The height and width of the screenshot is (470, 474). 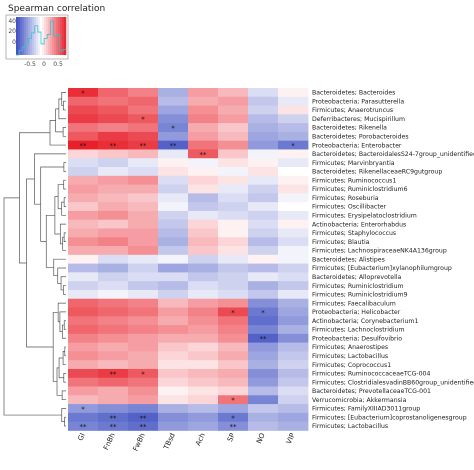 What do you see at coordinates (357, 145) in the screenshot?
I see `row-label: Proteobacteria; Enterobacter` at bounding box center [357, 145].